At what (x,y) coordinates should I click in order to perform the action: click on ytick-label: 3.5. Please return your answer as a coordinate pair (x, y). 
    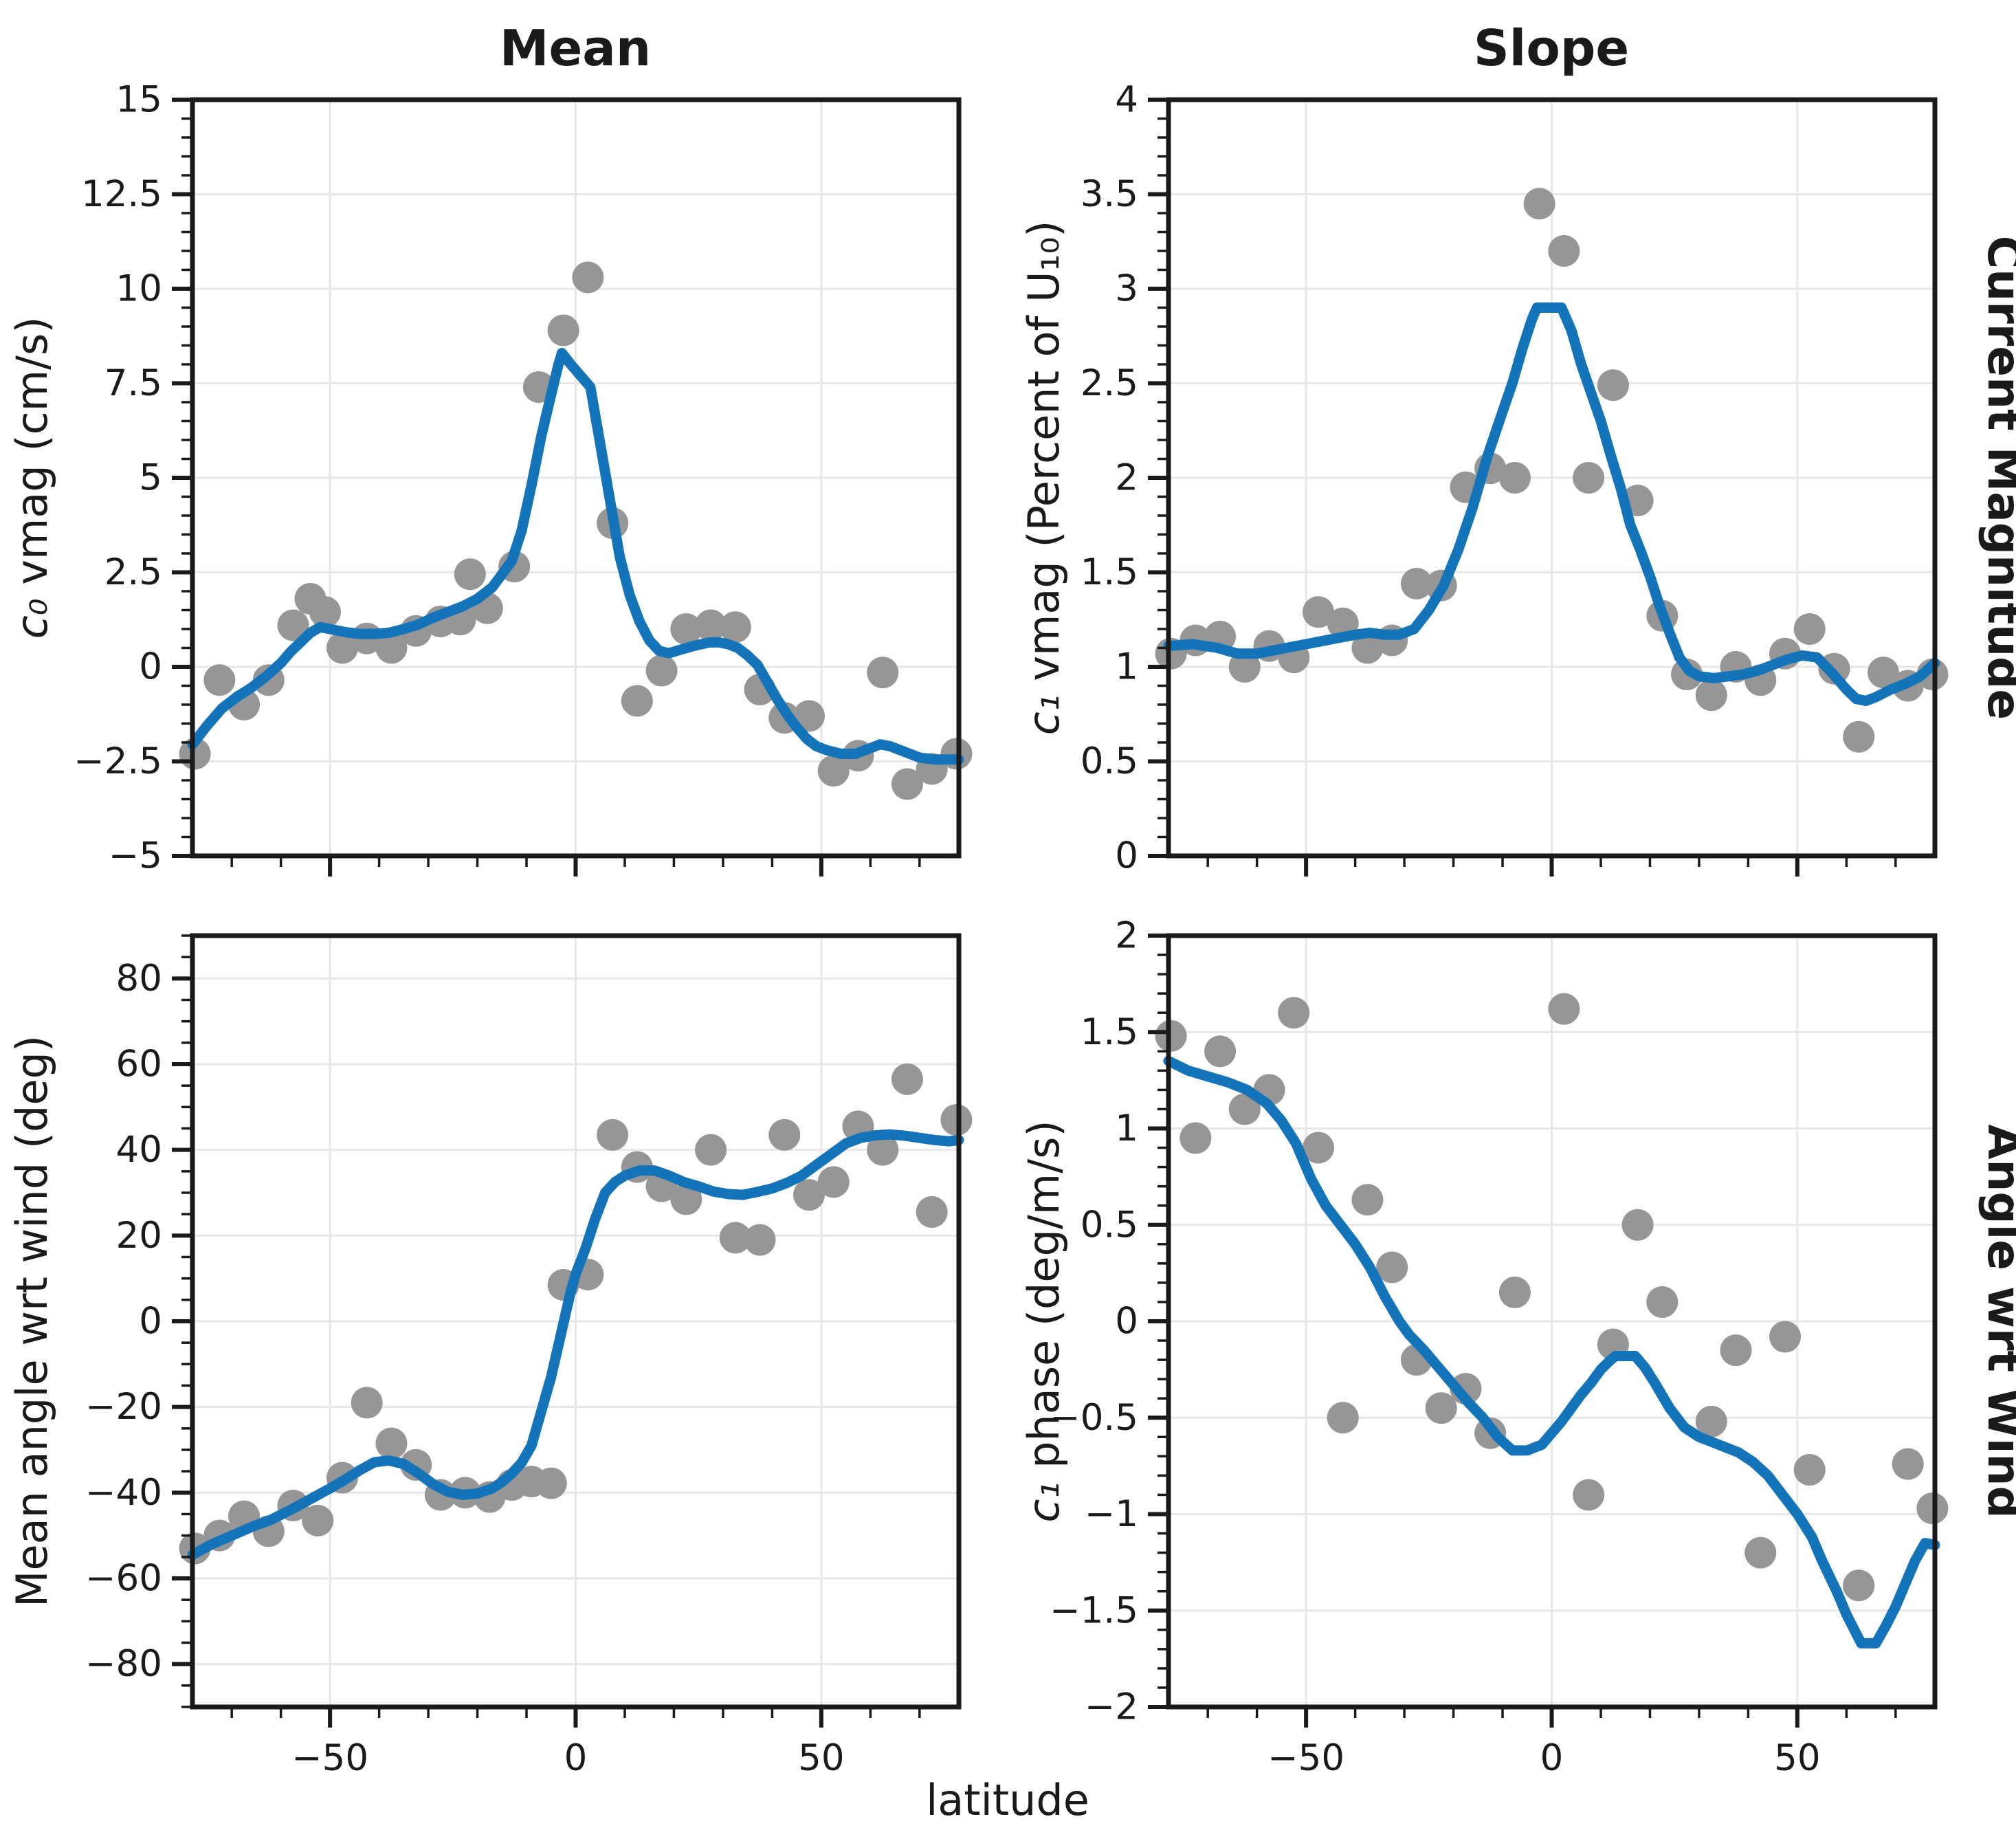
    Looking at the image, I should click on (1109, 194).